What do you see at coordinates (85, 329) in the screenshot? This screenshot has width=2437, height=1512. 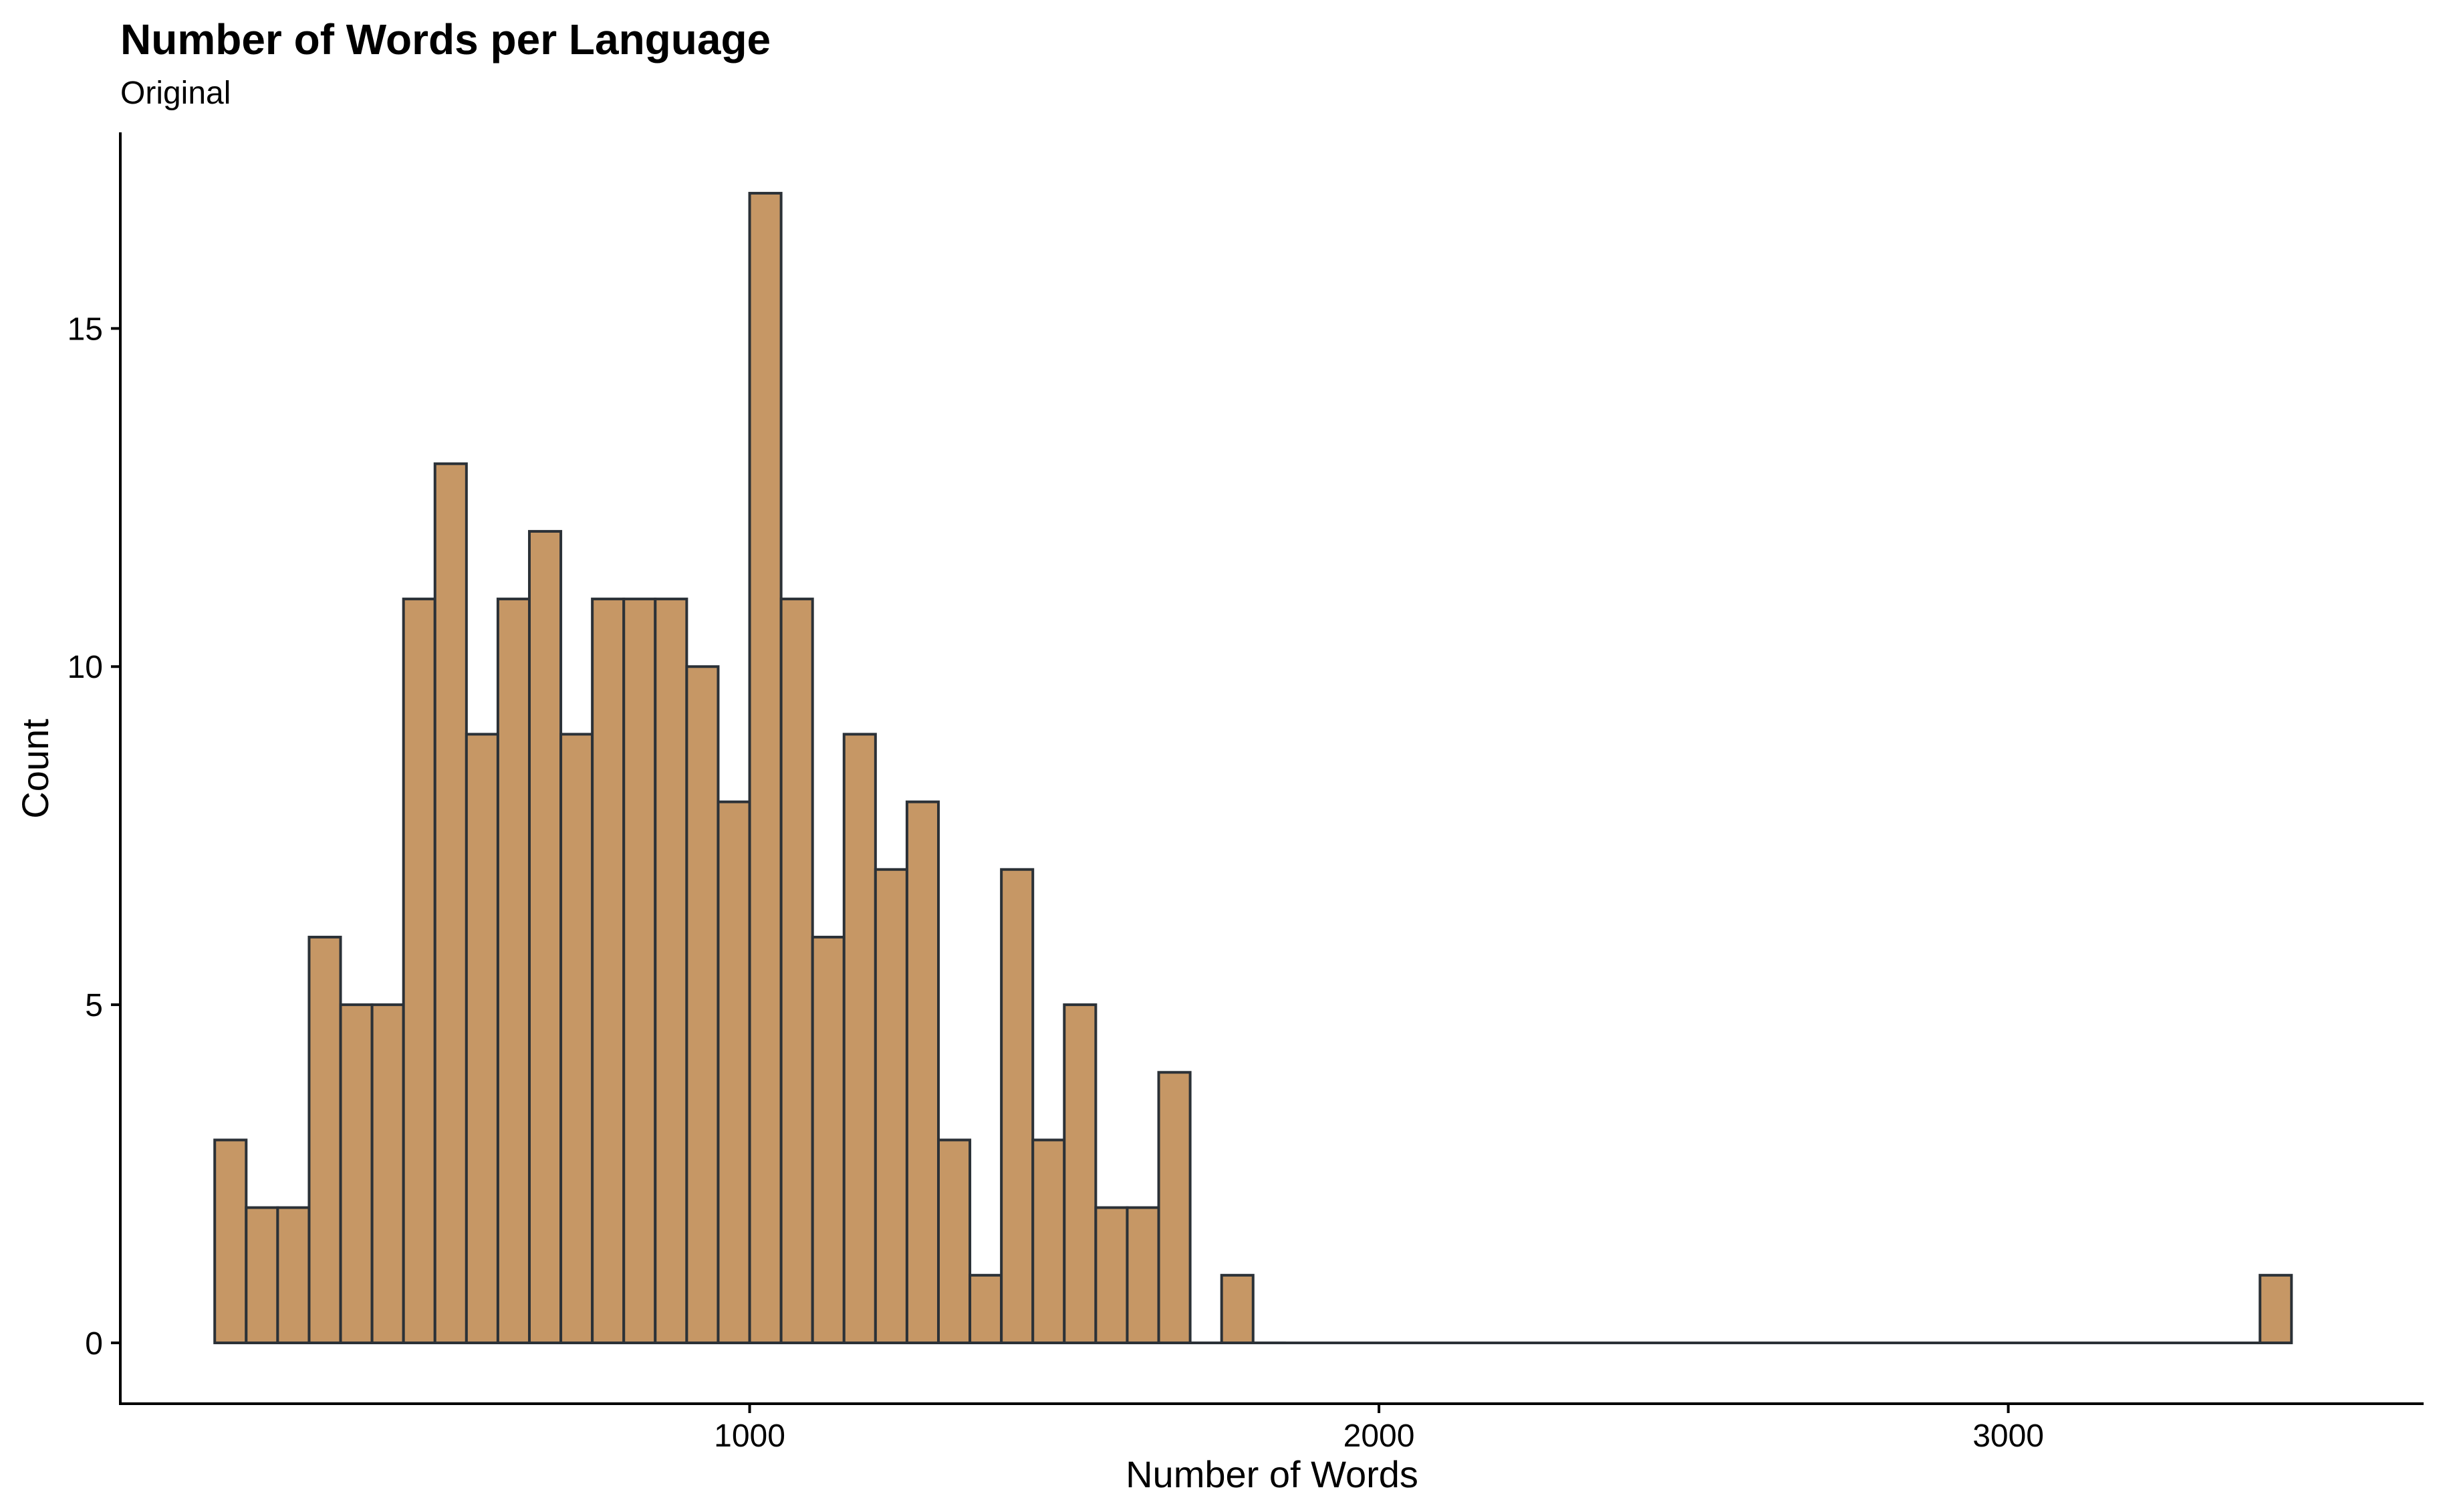 I see `y-tick-label: 15` at bounding box center [85, 329].